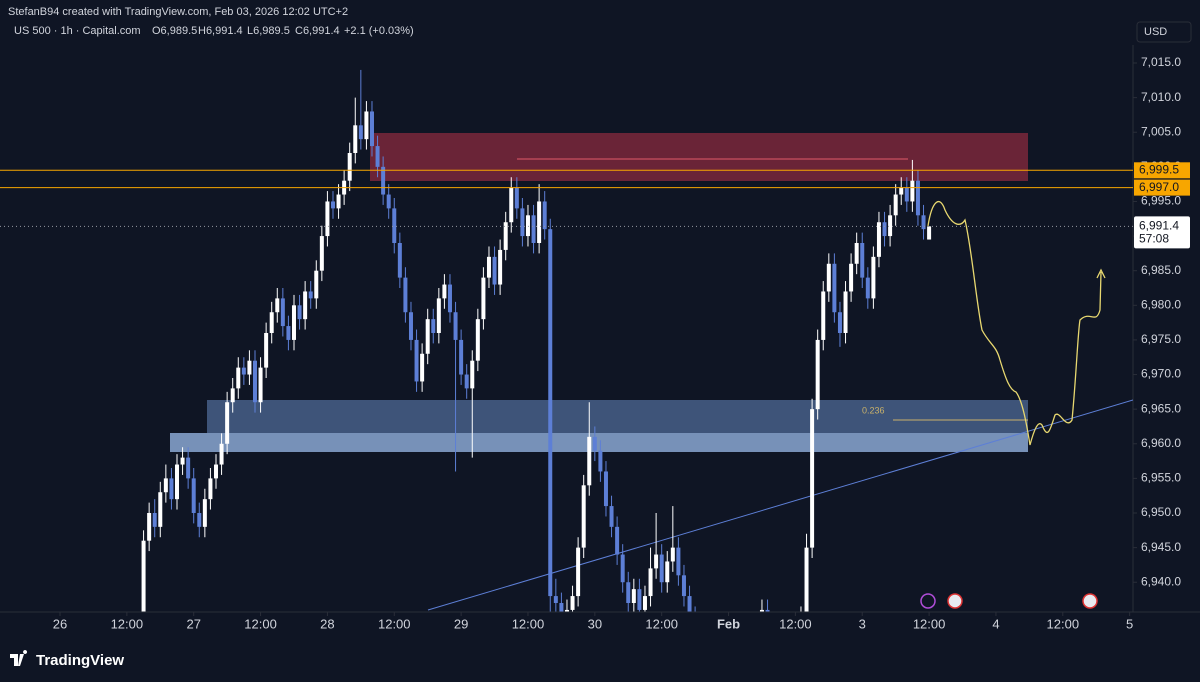 The height and width of the screenshot is (682, 1200). Describe the element at coordinates (1161, 339) in the screenshot. I see `y-tick-label: 6,975.0` at that location.